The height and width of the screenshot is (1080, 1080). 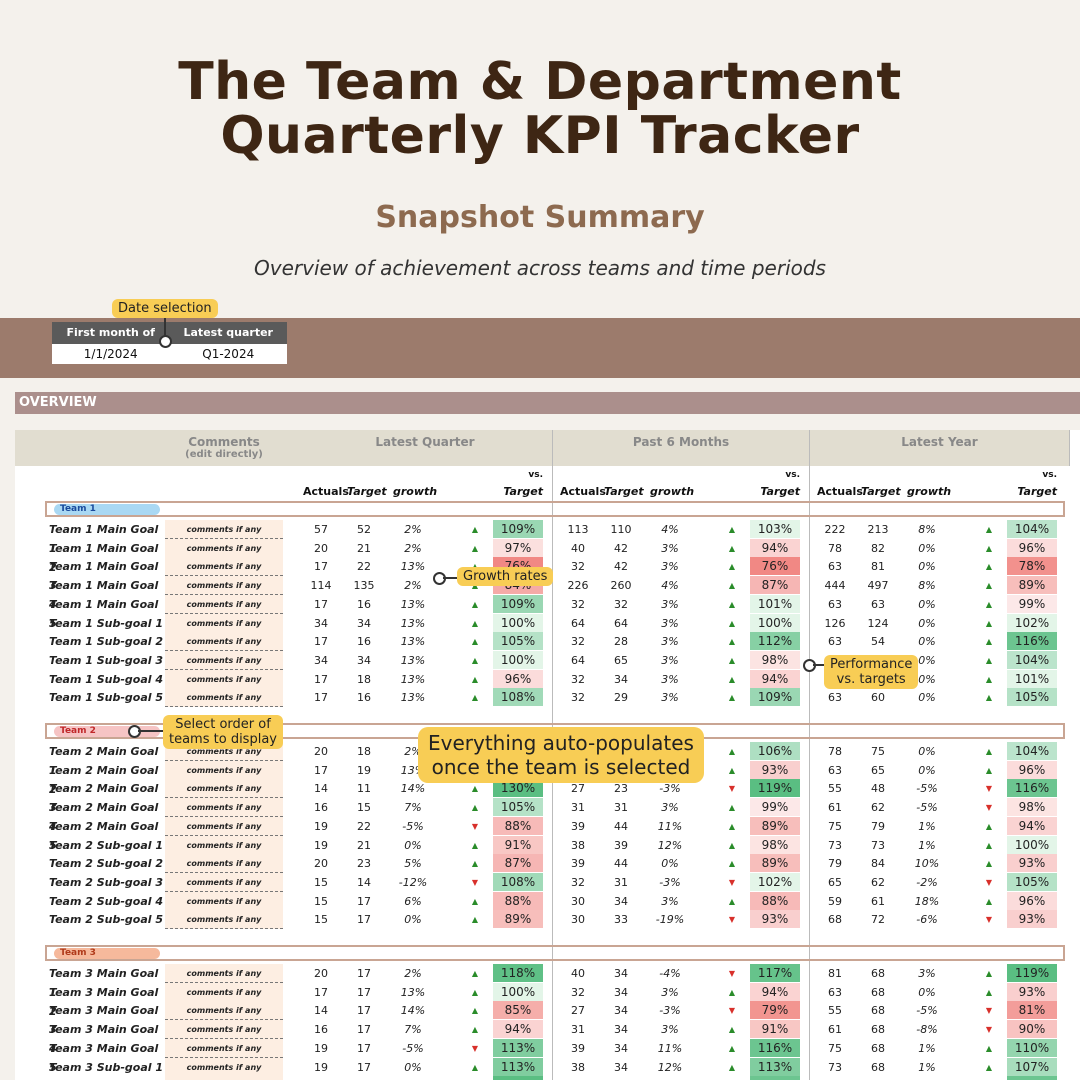 I want to click on actual-value: 16, so click(x=321, y=1030).